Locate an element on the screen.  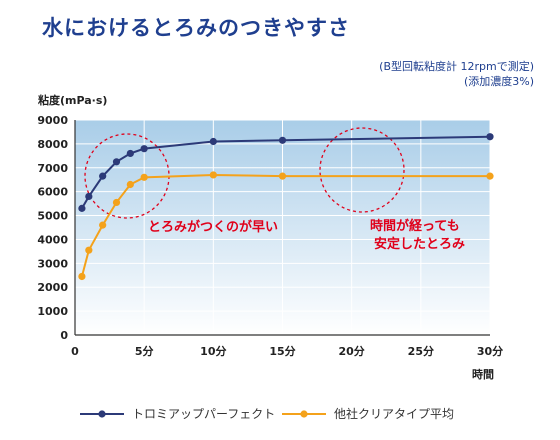
x-tick-label: 30分 is located at coordinates (490, 351).